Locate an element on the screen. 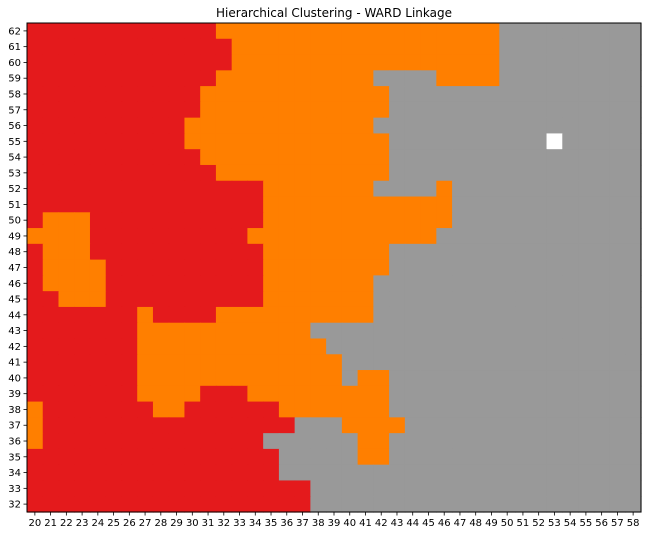 This screenshot has height=535, width=651. x-tick-label: 49 is located at coordinates (491, 523).